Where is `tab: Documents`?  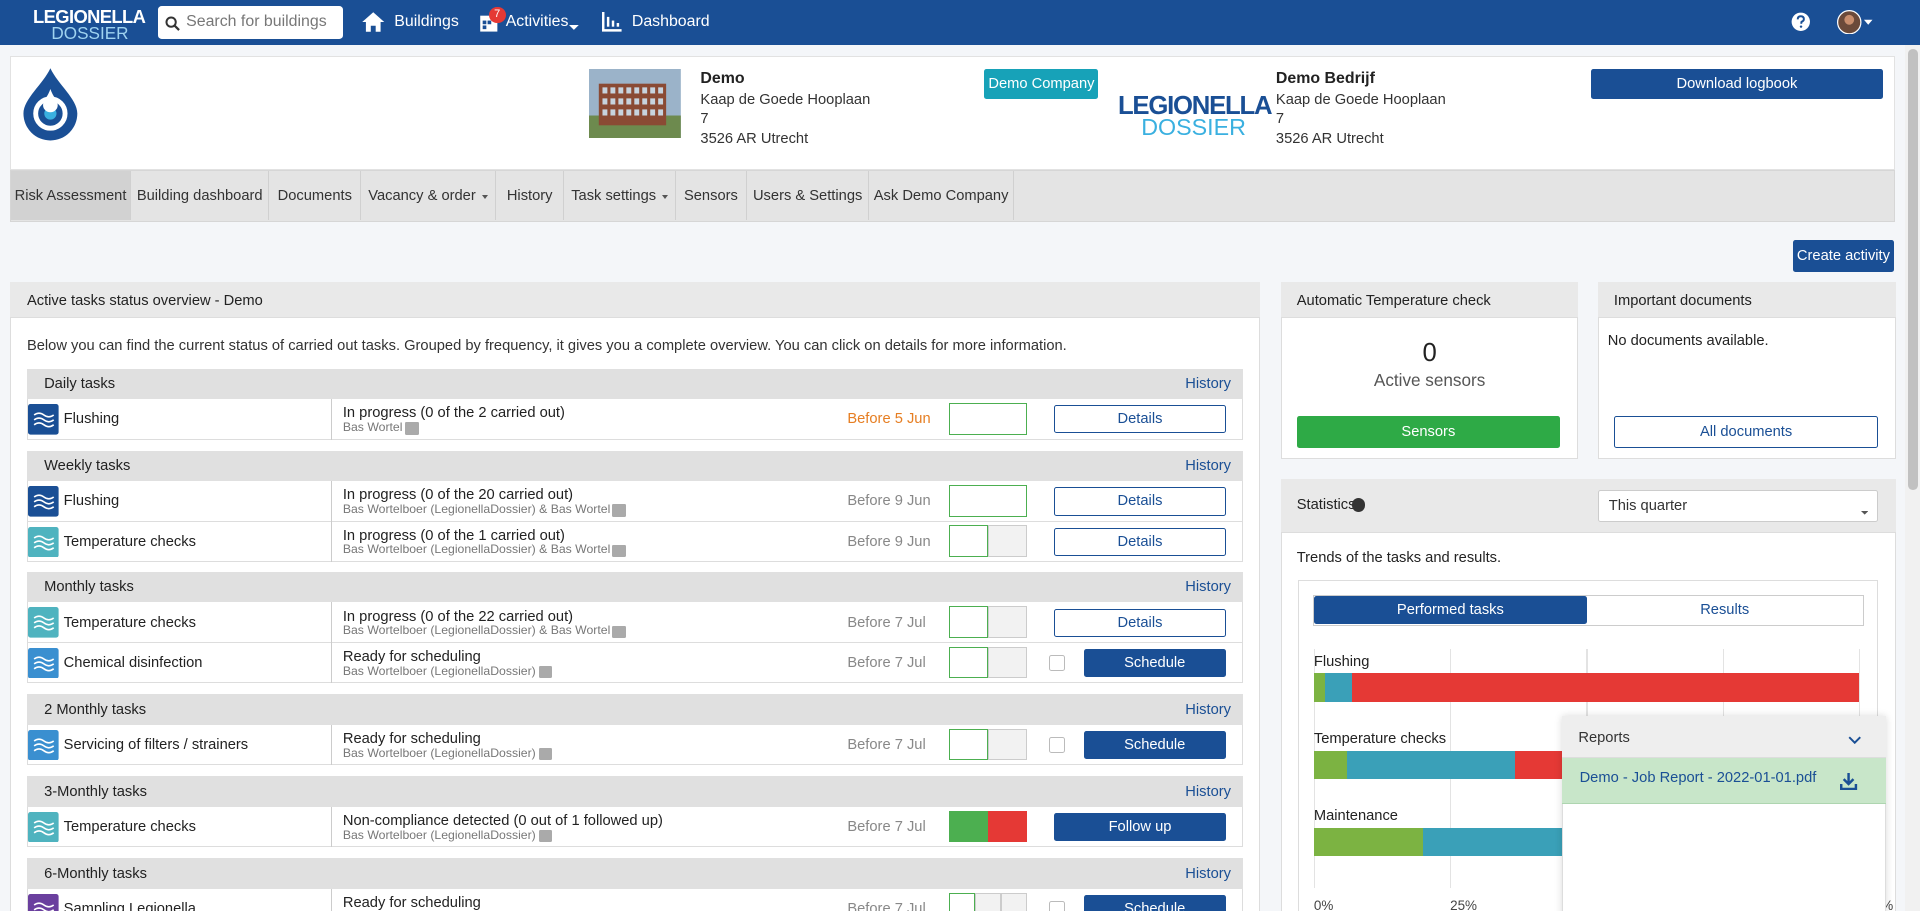
tab: Documents is located at coordinates (315, 196).